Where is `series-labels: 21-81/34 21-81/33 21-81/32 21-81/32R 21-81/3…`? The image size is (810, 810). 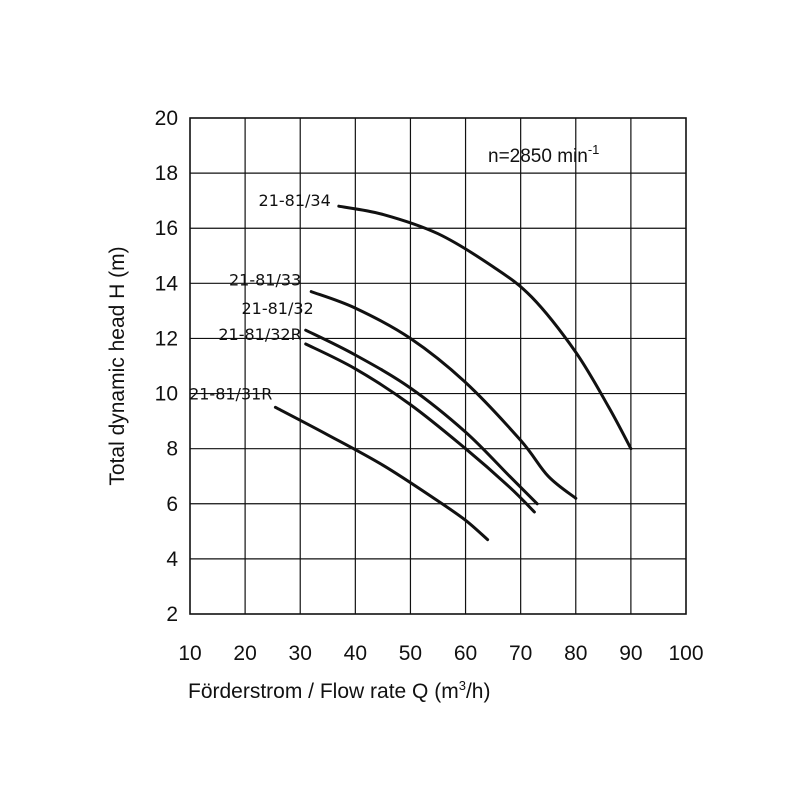
series-labels: 21-81/34 21-81/33 21-81/32 21-81/32R 21-81/3… is located at coordinates (260, 297).